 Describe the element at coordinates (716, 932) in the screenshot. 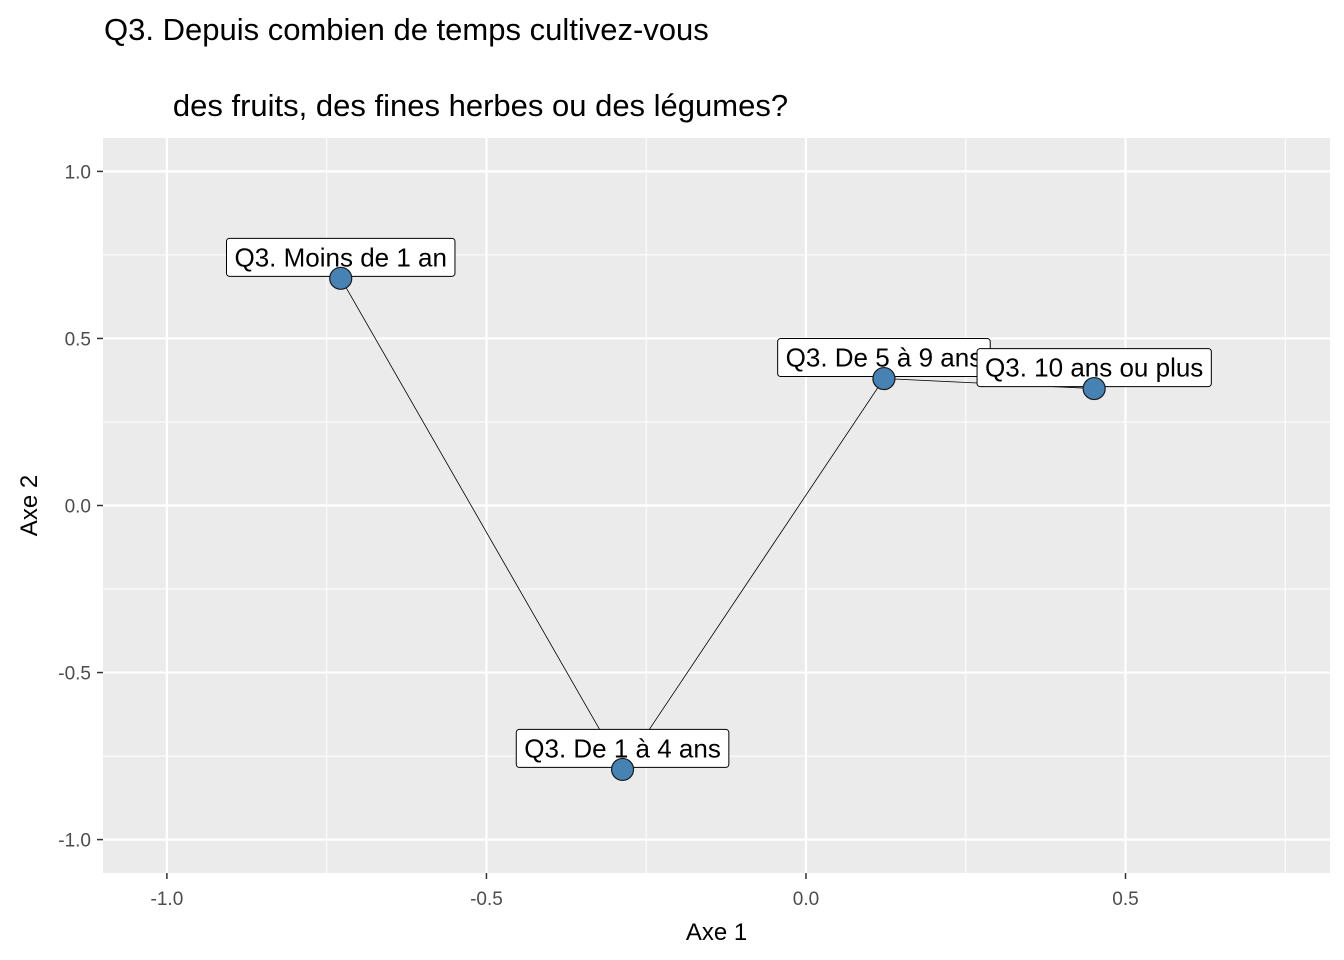

I see `x-axis-label: Axe 1` at that location.